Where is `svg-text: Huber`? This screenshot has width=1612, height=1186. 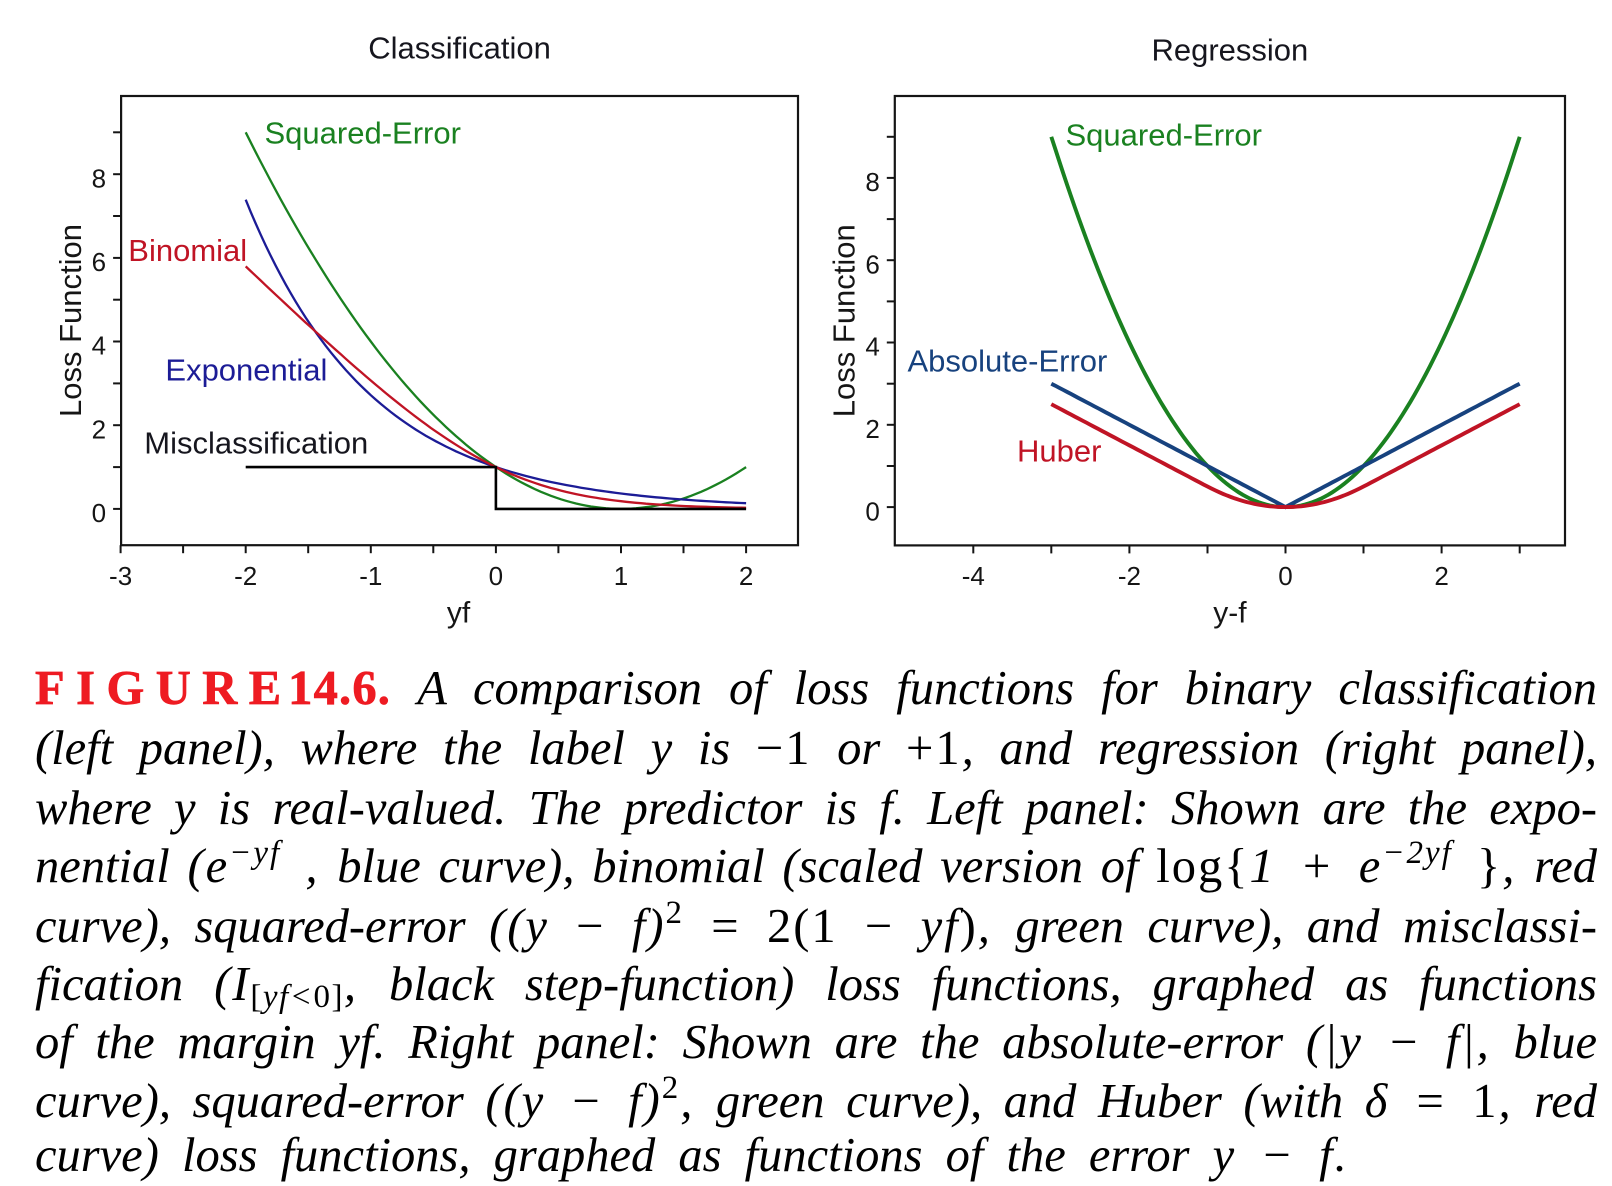 svg-text: Huber is located at coordinates (1059, 450).